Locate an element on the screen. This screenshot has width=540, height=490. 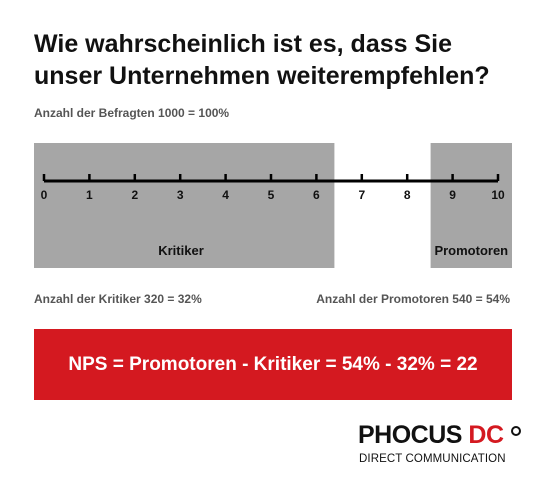
promoters-zone is located at coordinates (471, 205).